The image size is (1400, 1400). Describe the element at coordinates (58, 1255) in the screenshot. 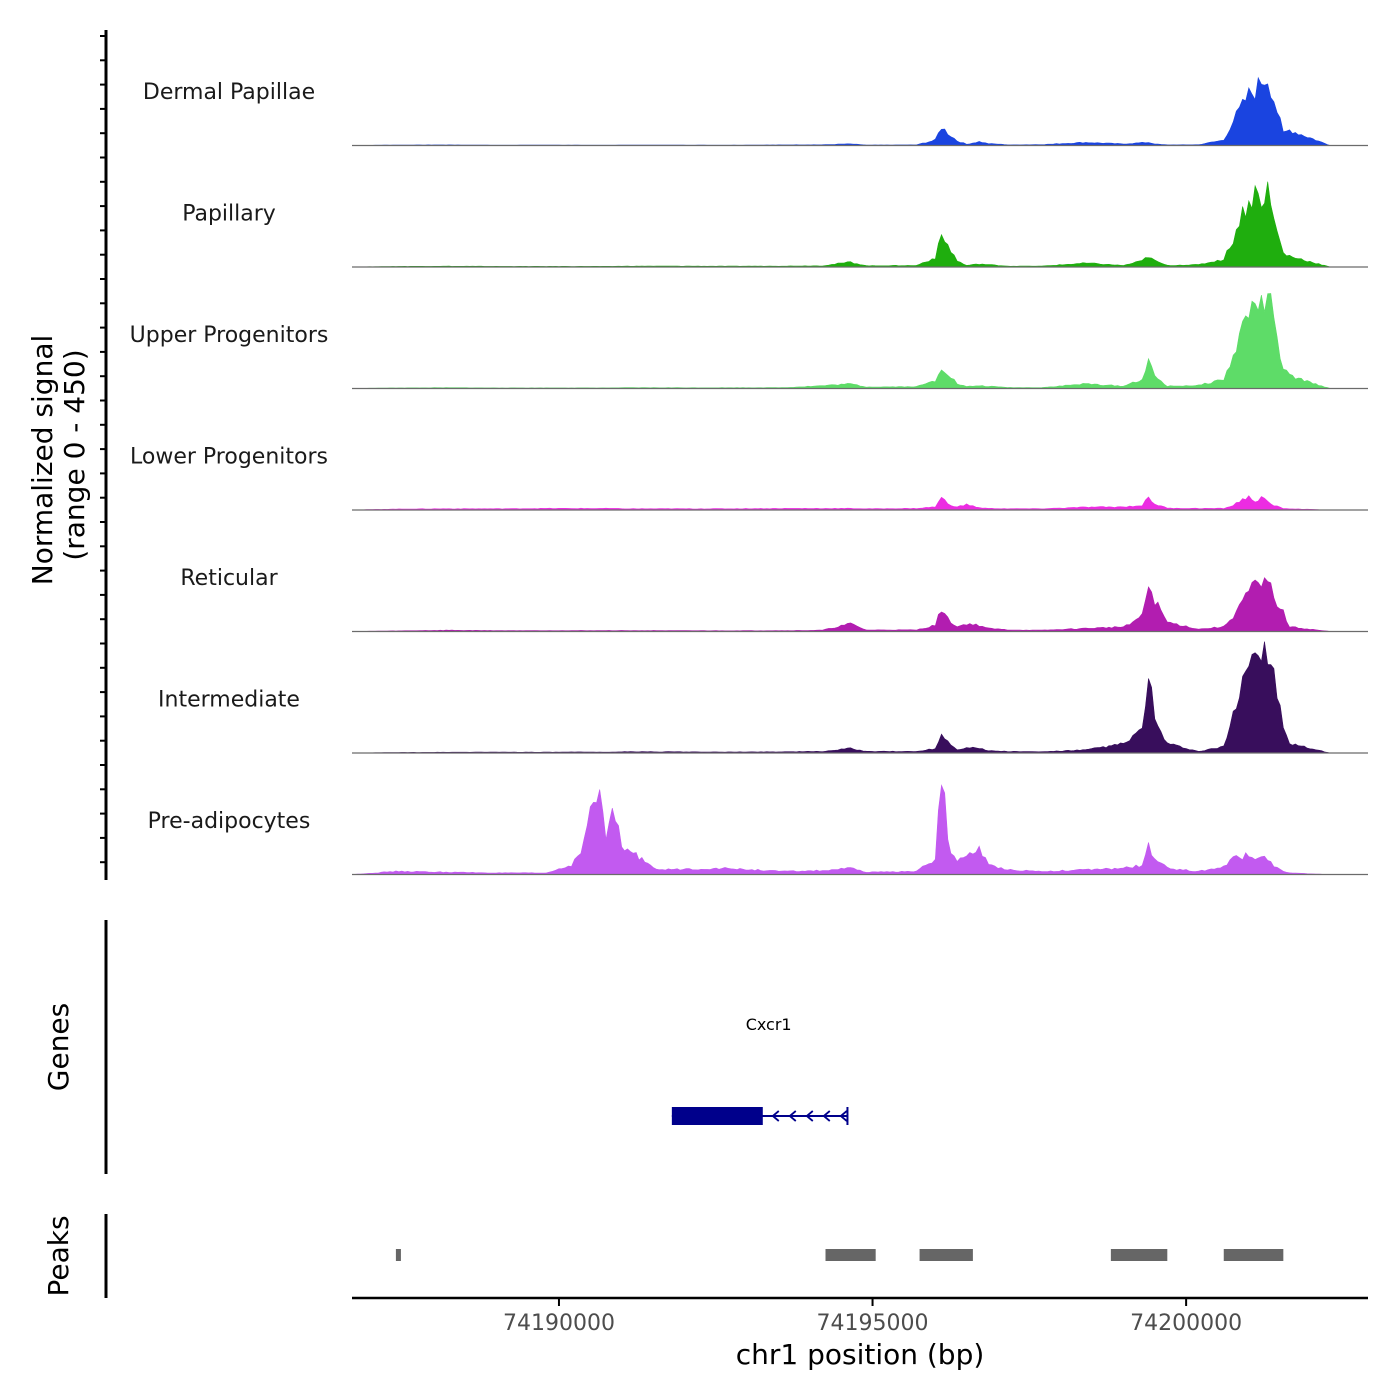

I see `peaks-track-title: Peaks` at that location.